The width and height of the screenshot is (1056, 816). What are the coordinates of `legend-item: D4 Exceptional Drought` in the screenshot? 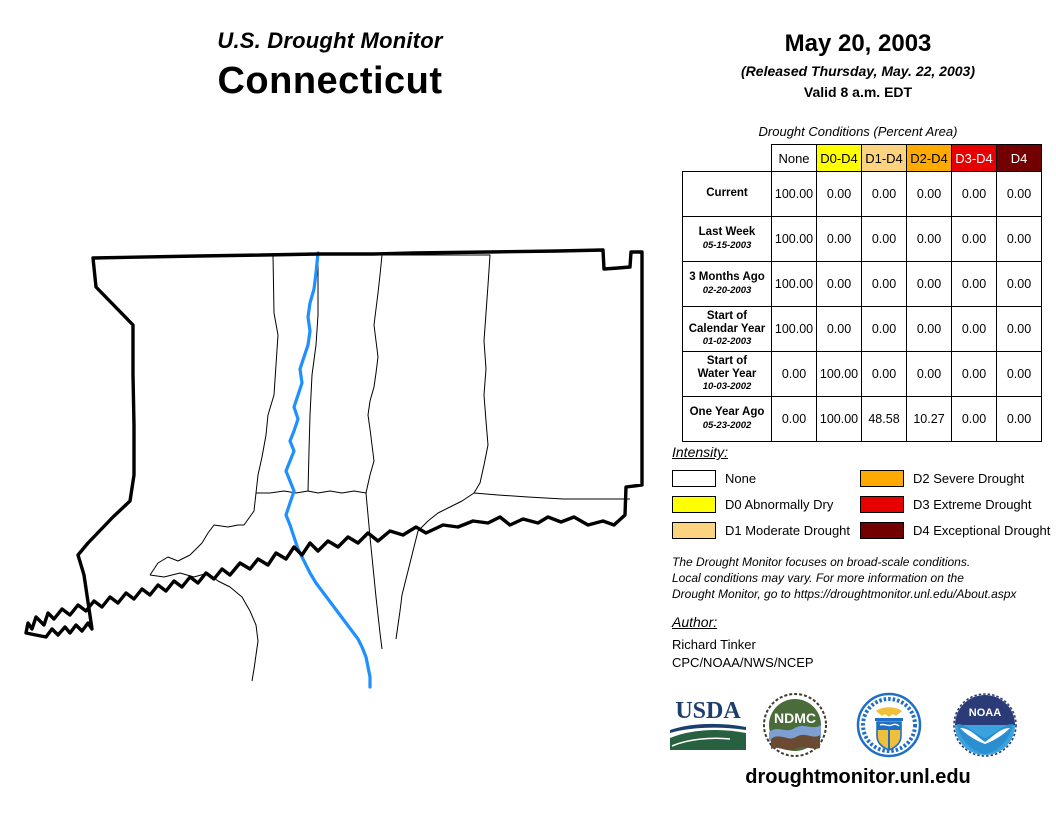 It's located at (955, 530).